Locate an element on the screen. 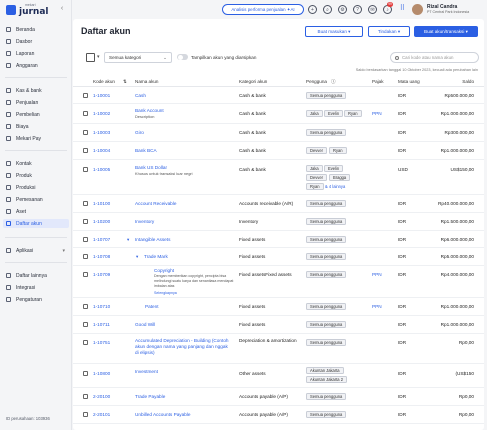  account-name: Bank Account is located at coordinates (149, 110).